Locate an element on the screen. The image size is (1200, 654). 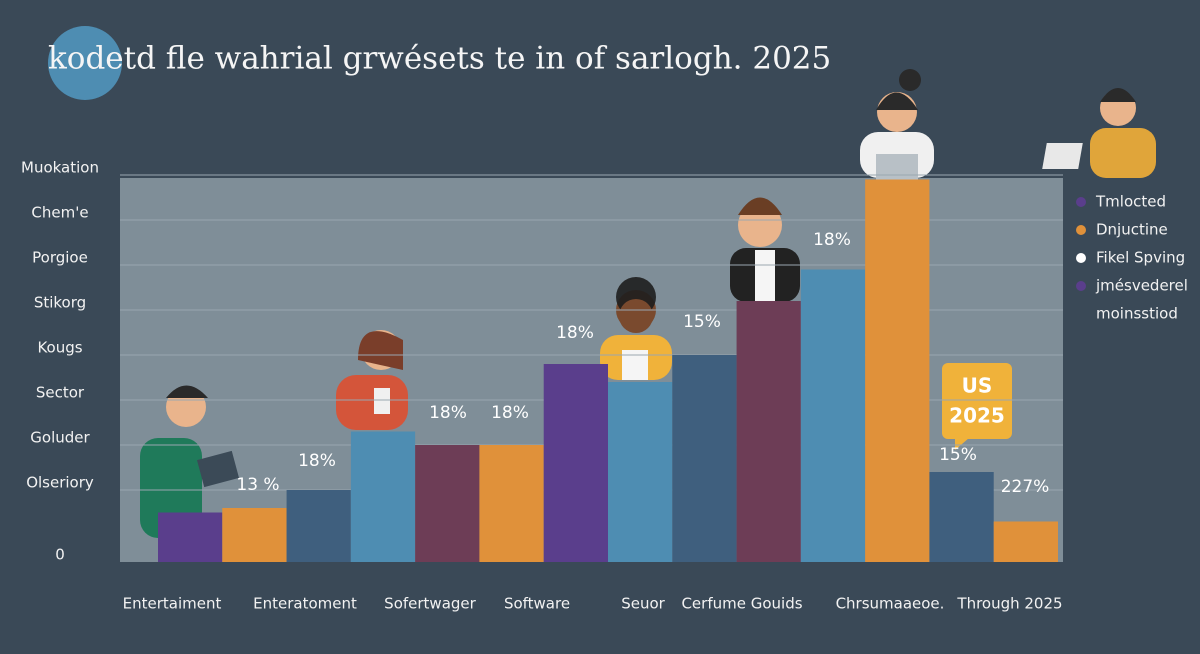
data-annotation: 13 % is located at coordinates (257, 485).